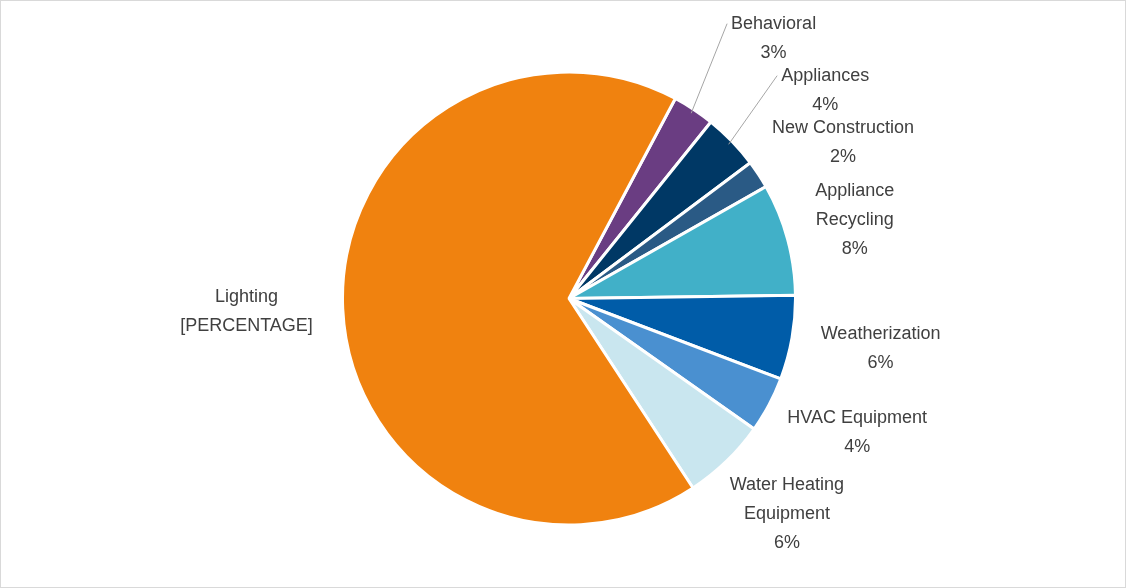  I want to click on slice-label: Behavioral, so click(774, 22).